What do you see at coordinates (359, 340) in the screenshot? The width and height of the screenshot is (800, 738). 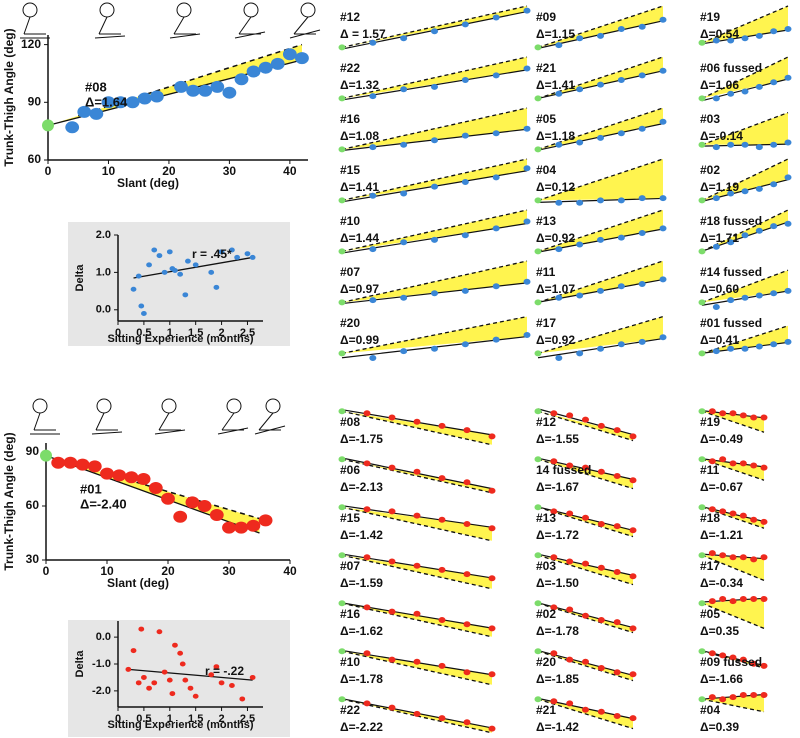 I see `delta-label: Δ=0.99` at bounding box center [359, 340].